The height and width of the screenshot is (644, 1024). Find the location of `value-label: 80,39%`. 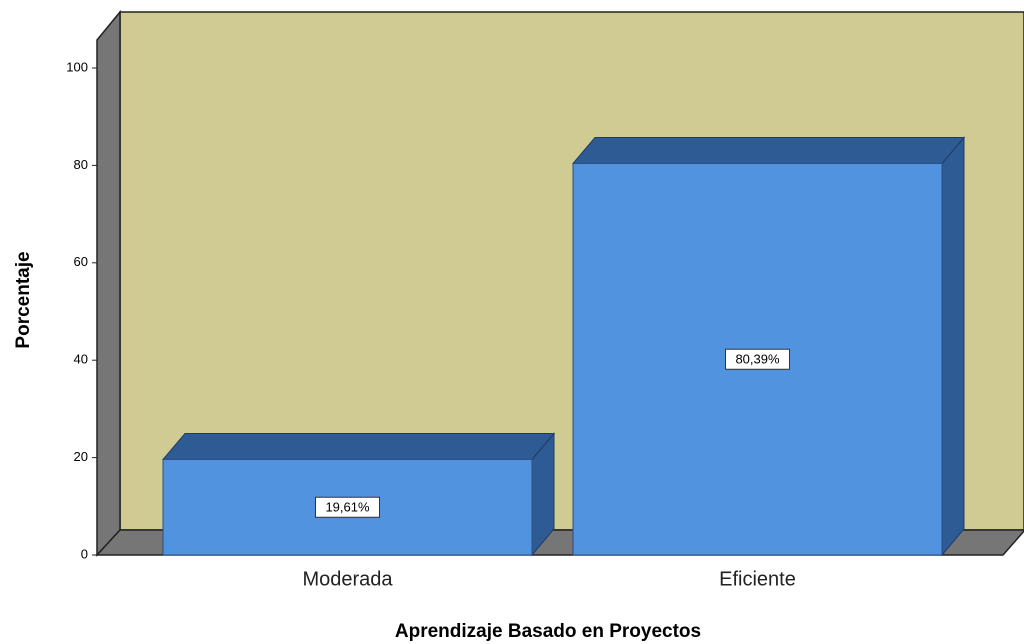

value-label: 80,39% is located at coordinates (757, 359).